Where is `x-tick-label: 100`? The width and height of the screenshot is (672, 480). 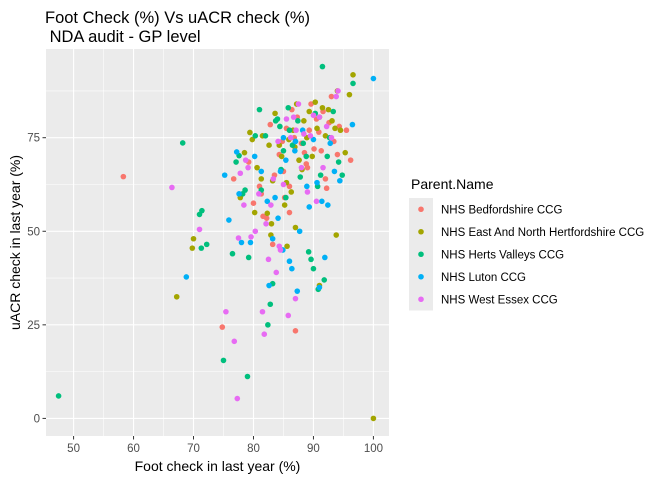
x-tick-label: 100 is located at coordinates (373, 449).